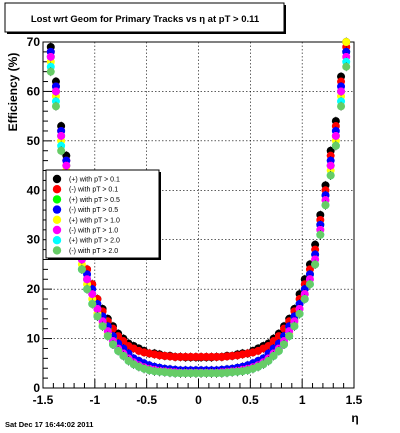  I want to click on y-tick-label: 40, so click(34, 190).